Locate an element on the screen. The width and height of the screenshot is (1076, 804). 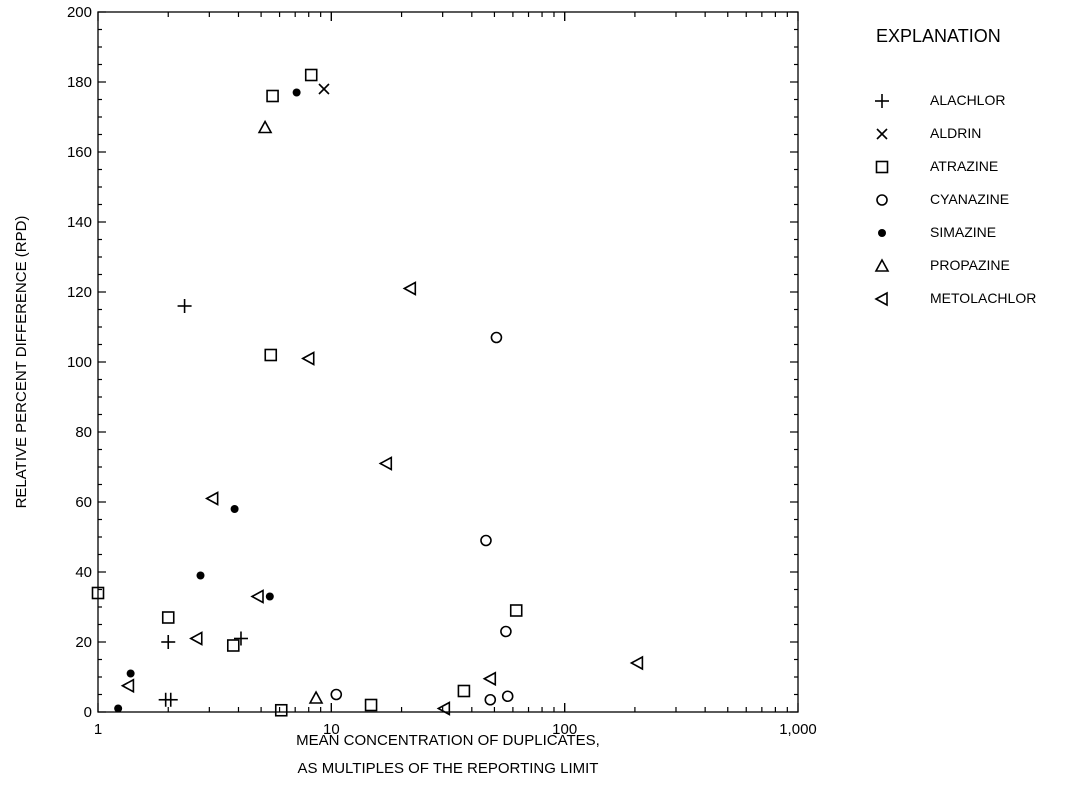
legend-label-simazine: SIMAZINE is located at coordinates (963, 232).